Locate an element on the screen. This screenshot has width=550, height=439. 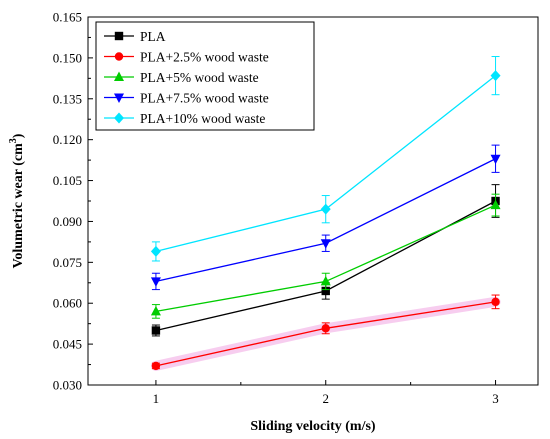
legend-item: PLA+2.5% wood waste is located at coordinates (186, 57).